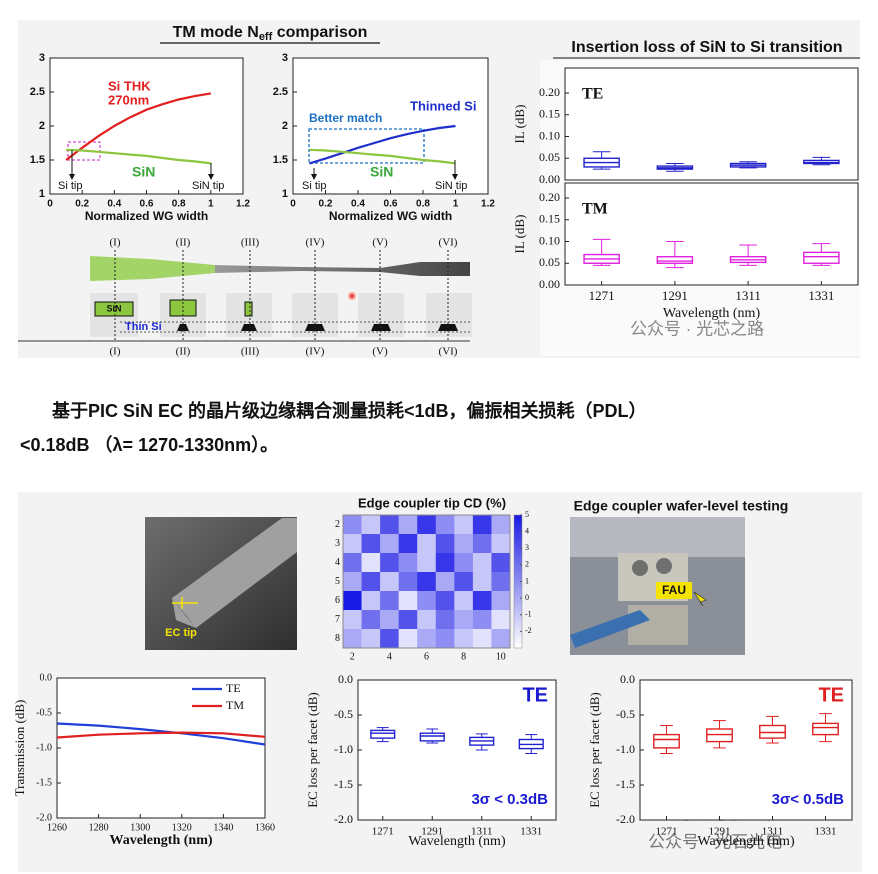 This screenshot has height=874, width=878. I want to click on cursor-dot, so click(352, 296).